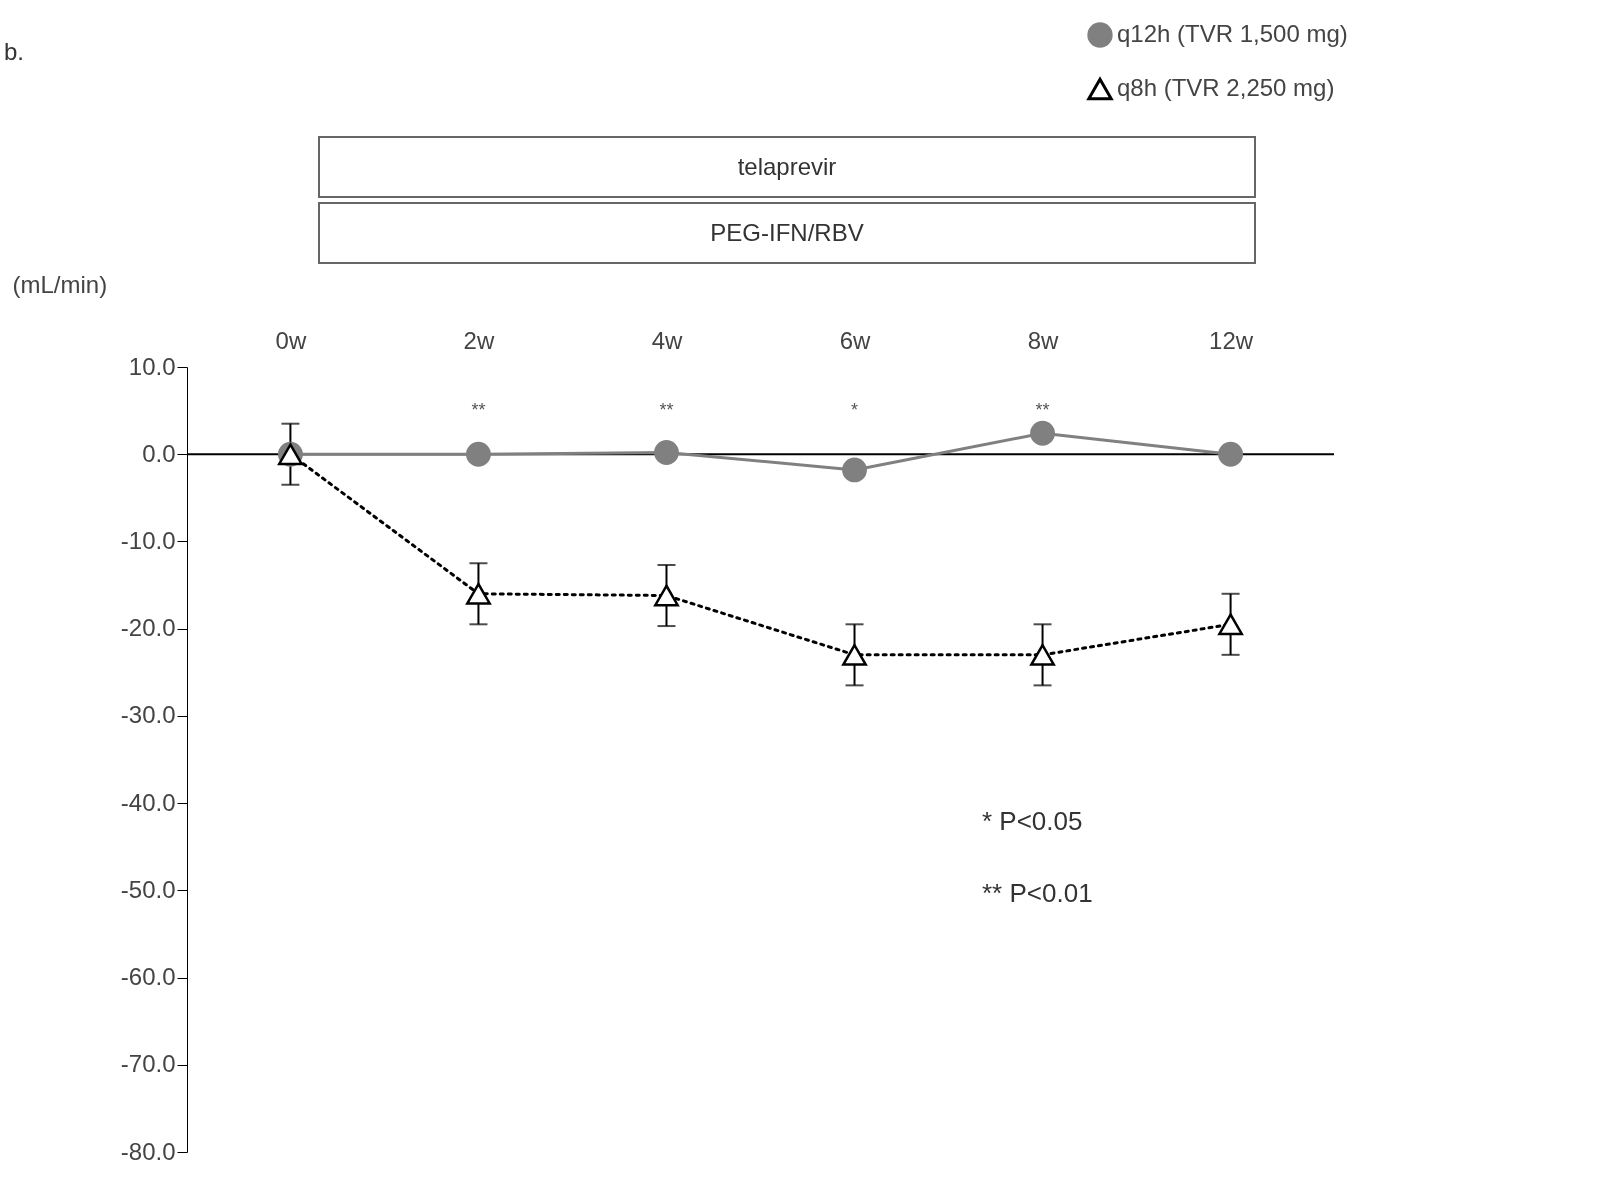 The width and height of the screenshot is (1622, 1184). What do you see at coordinates (148, 802) in the screenshot?
I see `y-tick-label: -40.0` at bounding box center [148, 802].